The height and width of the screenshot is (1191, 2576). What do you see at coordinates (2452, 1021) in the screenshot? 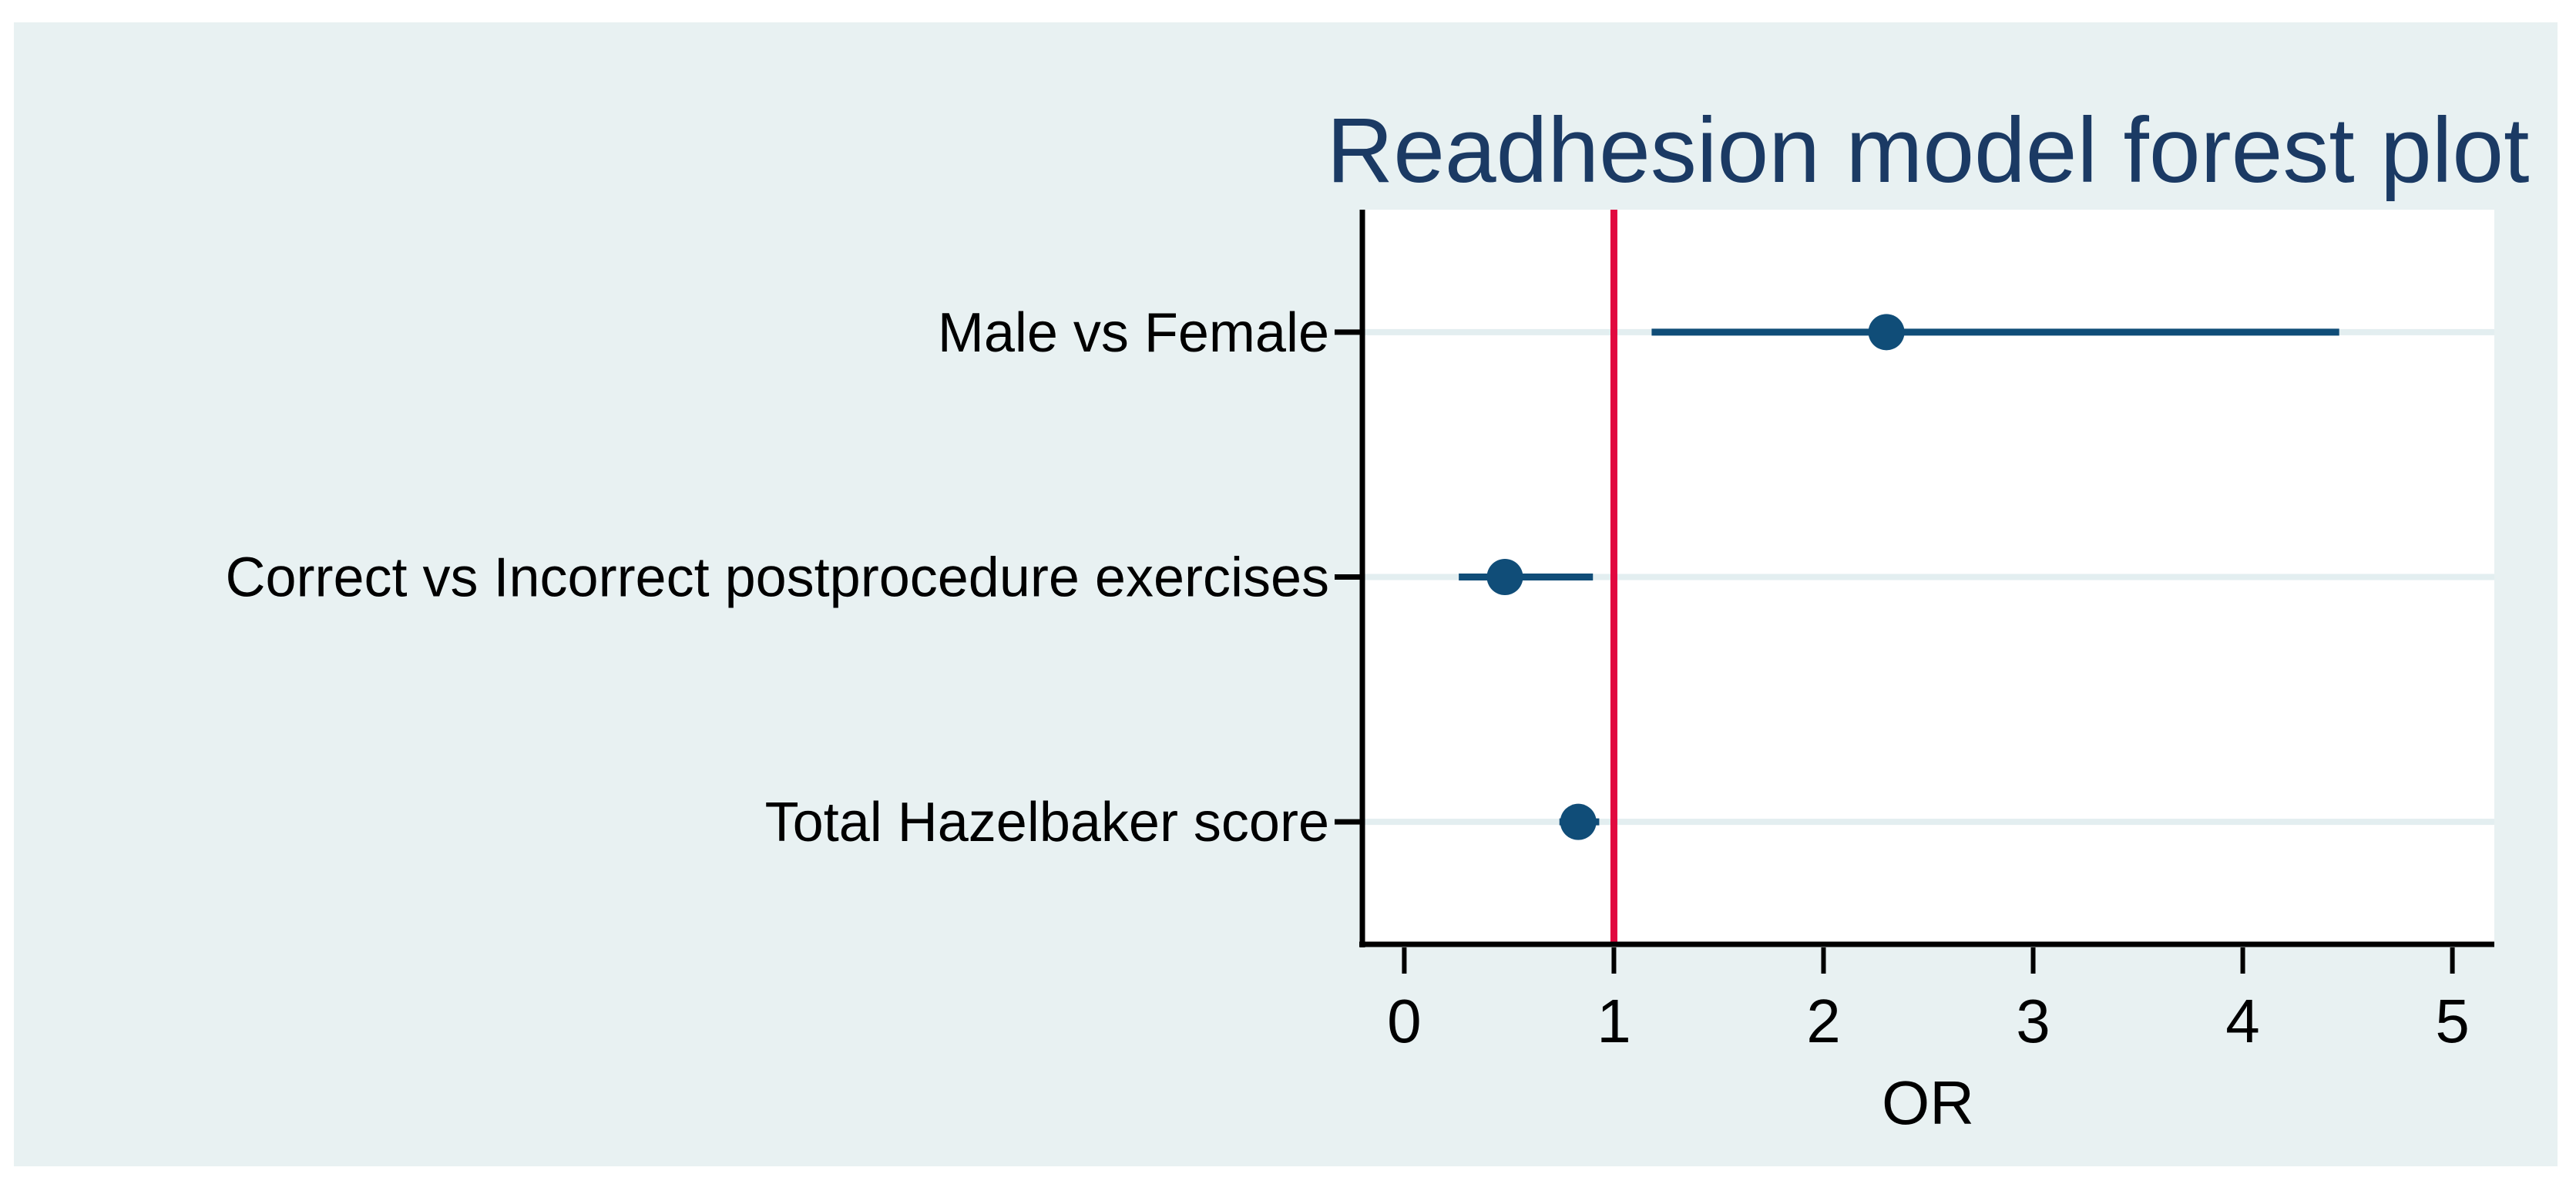
I see `x-tick-label: 5` at bounding box center [2452, 1021].